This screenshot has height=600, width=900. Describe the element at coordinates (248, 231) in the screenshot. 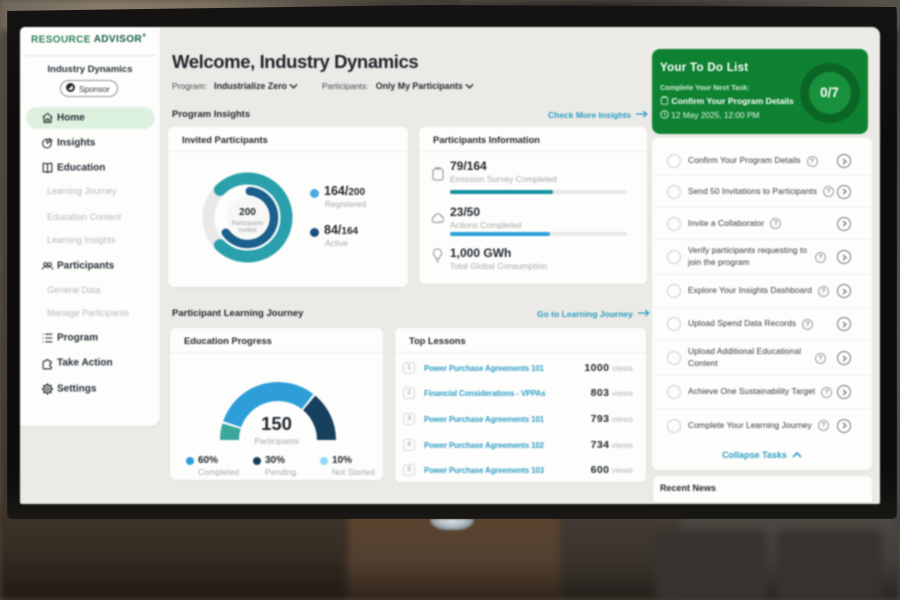

I see `svg-text: Invited` at that location.